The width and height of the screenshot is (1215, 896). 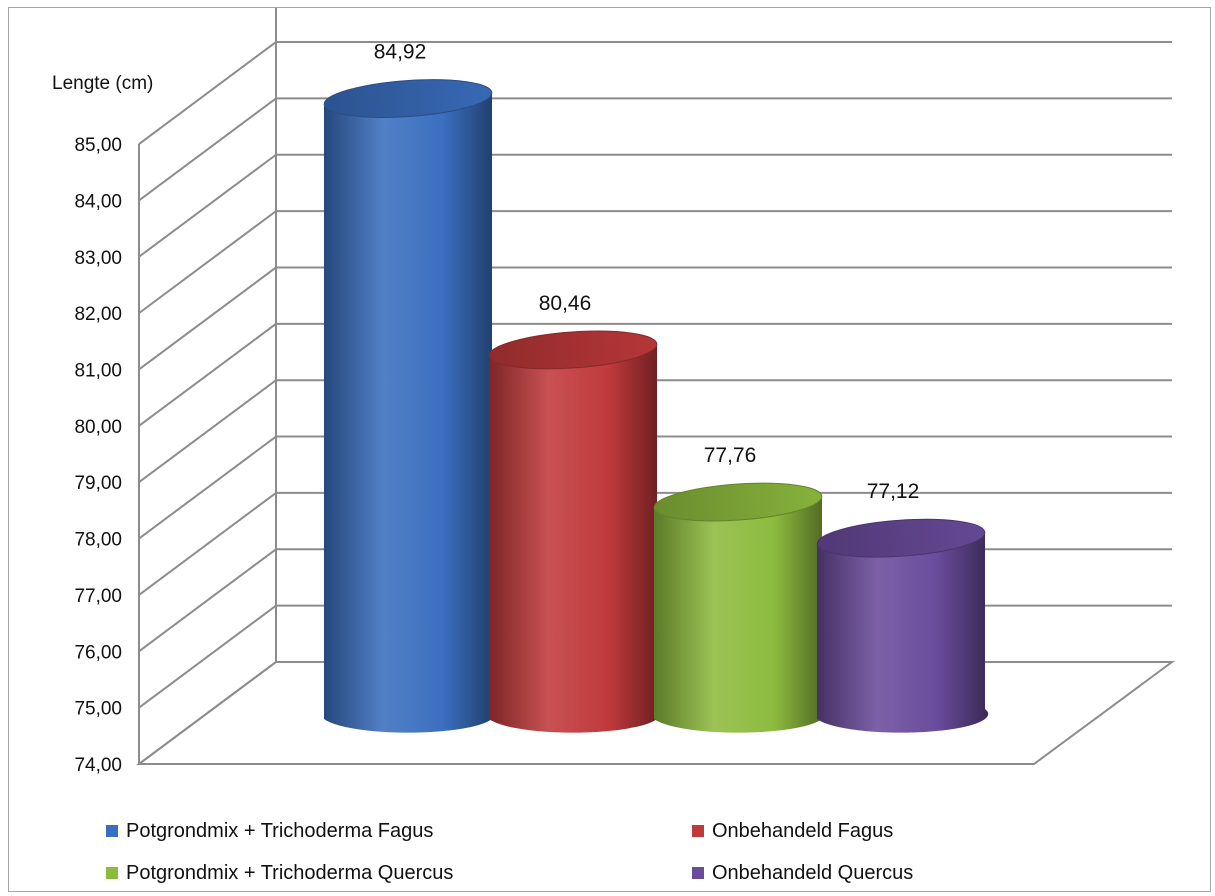 I want to click on y-axis-title: Lengte (cm), so click(x=102, y=83).